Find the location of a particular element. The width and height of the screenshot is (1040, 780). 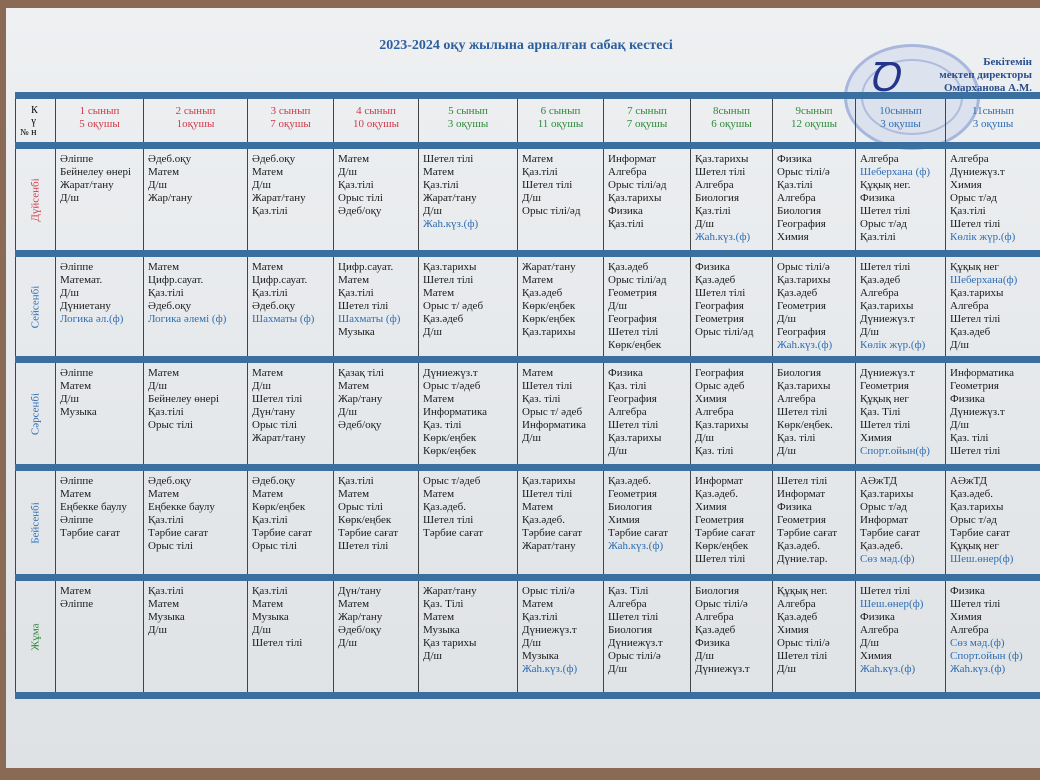

corner-header: № Күн is located at coordinates (35, 119).